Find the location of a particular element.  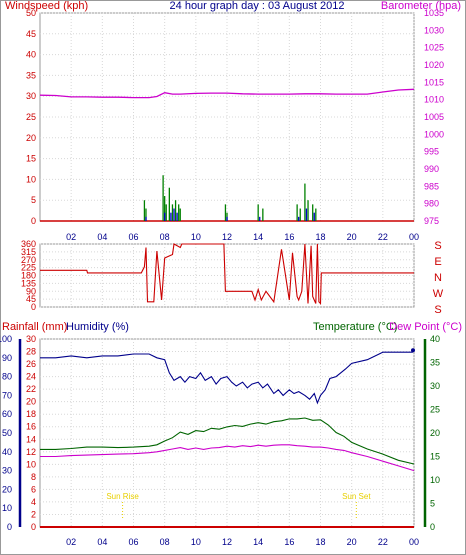

temp-panel-x-tick-label: 18 is located at coordinates (320, 542).